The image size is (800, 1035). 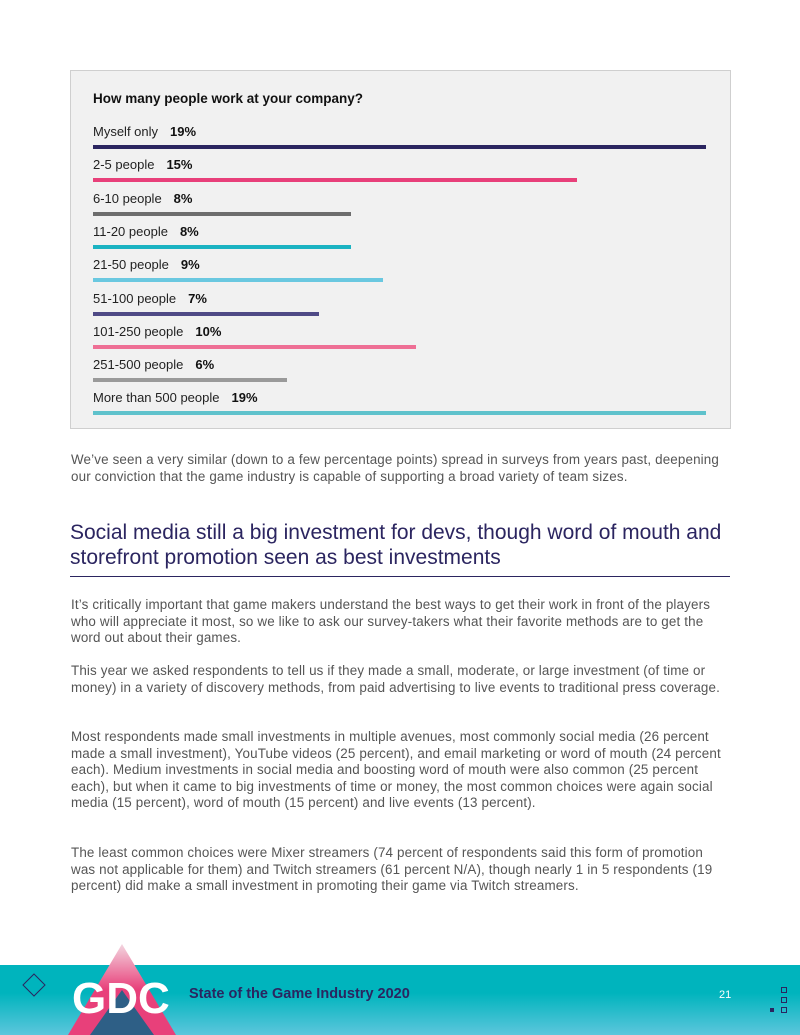 I want to click on category-label: 6-10 people, so click(x=127, y=198).